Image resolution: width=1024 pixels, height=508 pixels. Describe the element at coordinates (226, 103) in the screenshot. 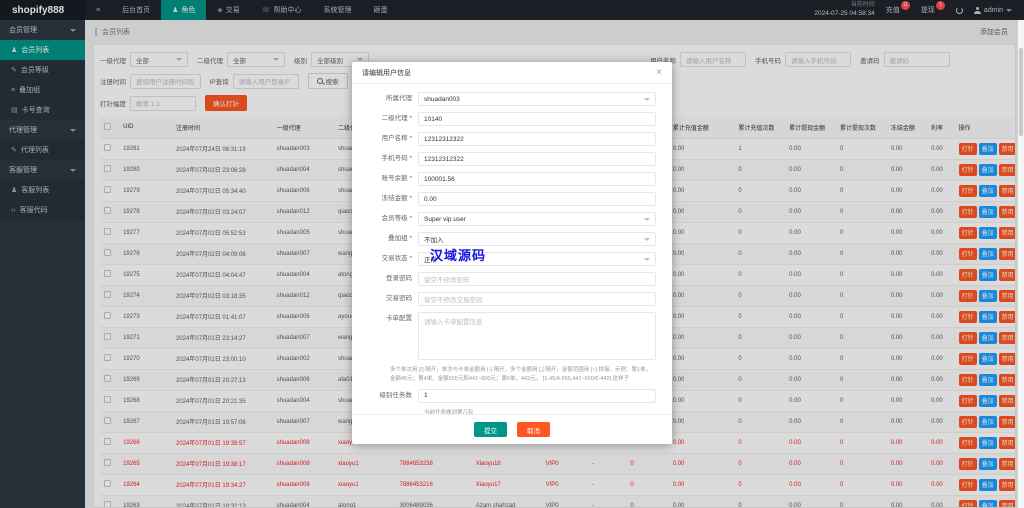

I see `inject-confirm-button: 确认打针` at that location.